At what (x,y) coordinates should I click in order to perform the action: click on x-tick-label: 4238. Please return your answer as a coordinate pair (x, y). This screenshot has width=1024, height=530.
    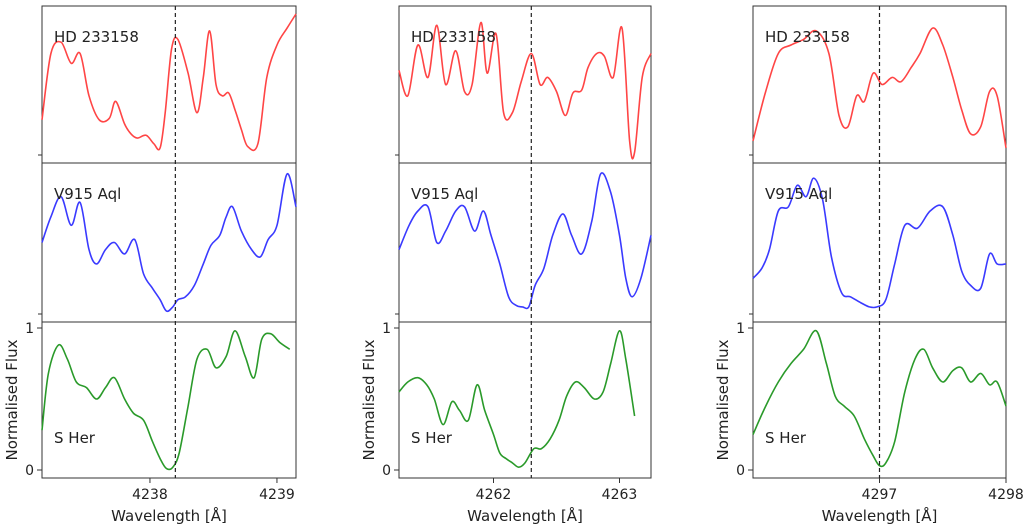
    Looking at the image, I should click on (150, 495).